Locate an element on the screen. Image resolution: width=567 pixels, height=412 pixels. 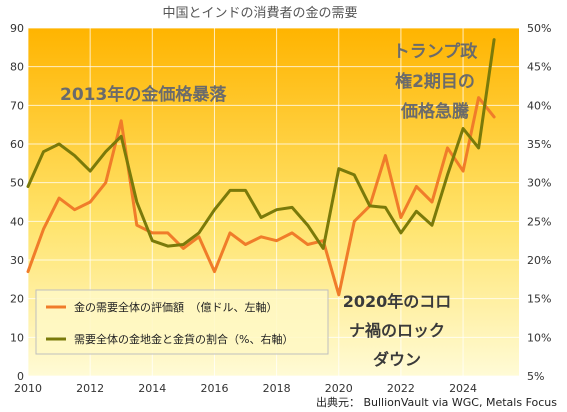
chart-title: 中国とインドの消費者の金の需要 is located at coordinates (259, 13).